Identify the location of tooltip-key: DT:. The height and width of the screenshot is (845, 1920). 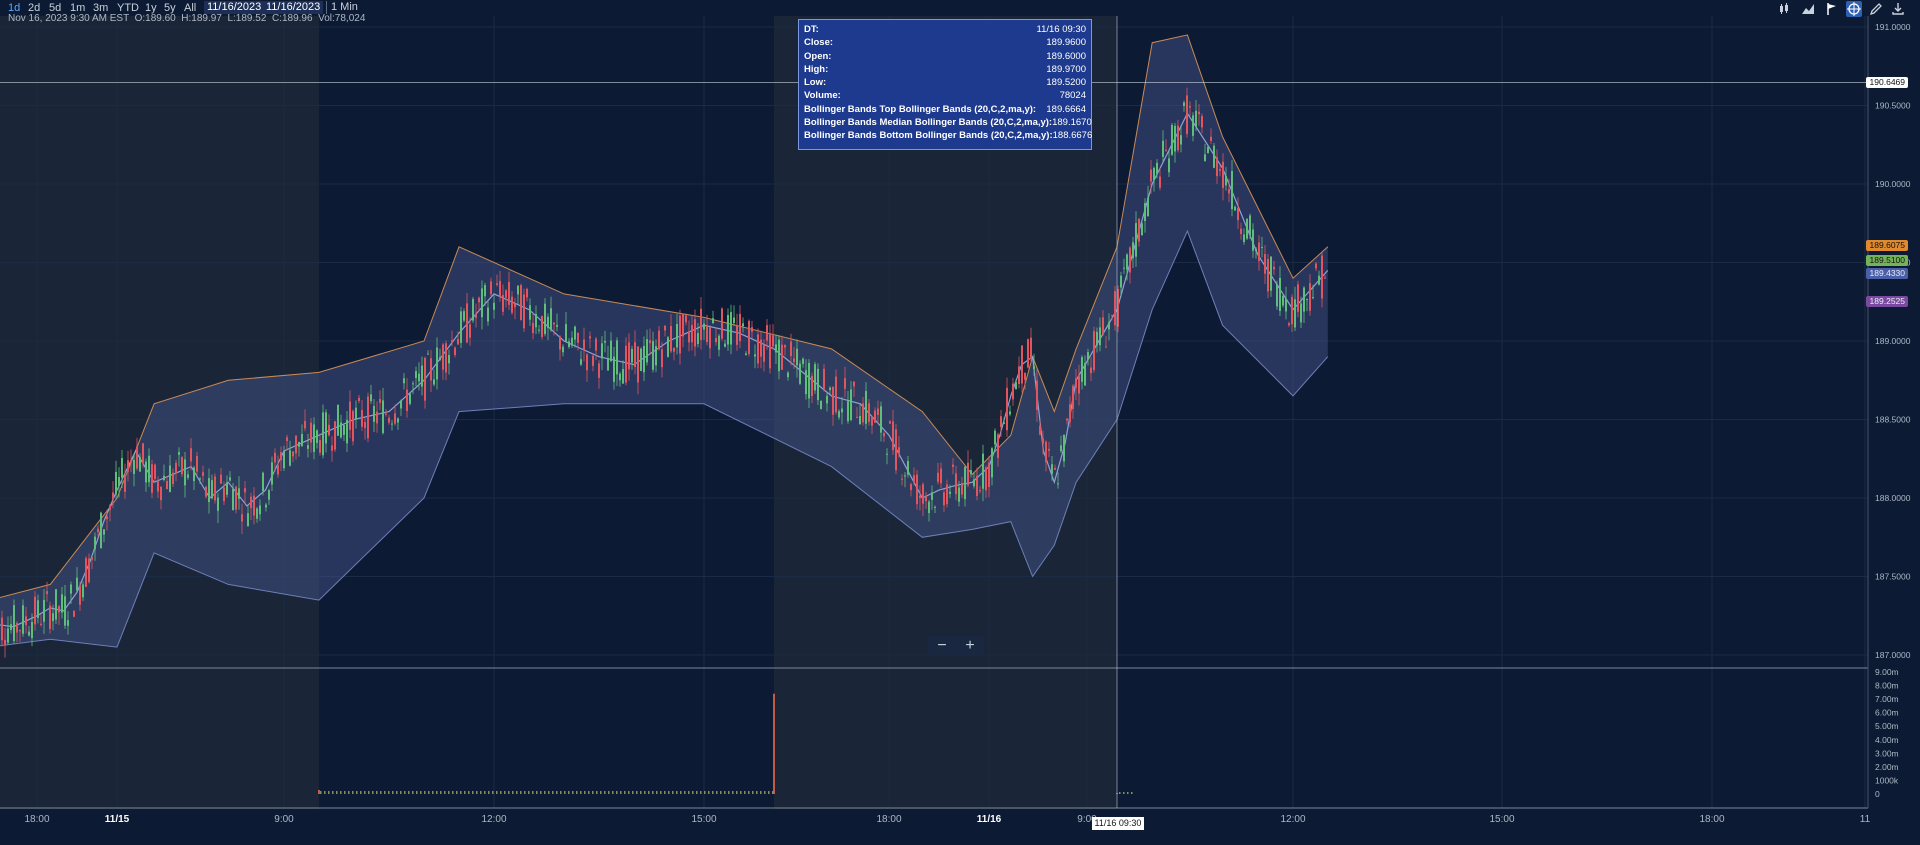
(811, 29).